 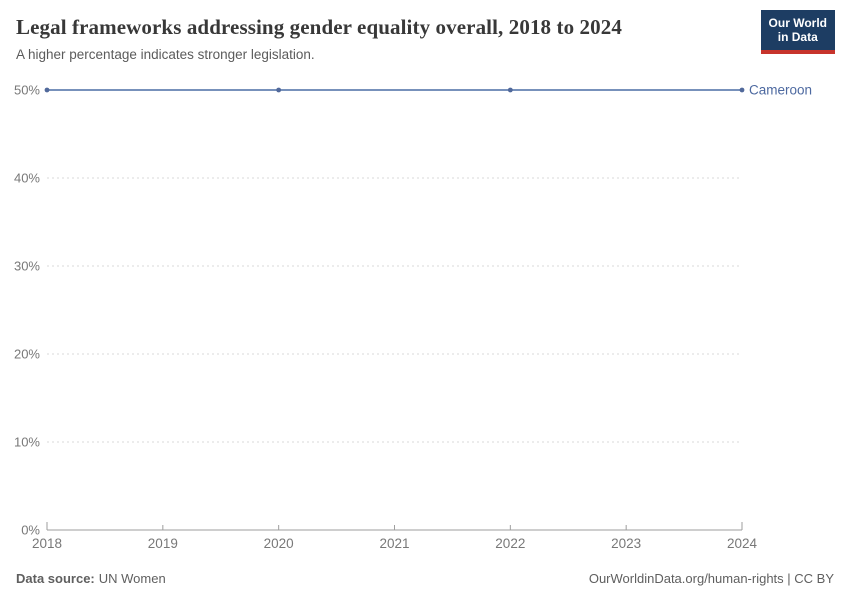 What do you see at coordinates (797, 23) in the screenshot?
I see `owid-logo-line1: Our World` at bounding box center [797, 23].